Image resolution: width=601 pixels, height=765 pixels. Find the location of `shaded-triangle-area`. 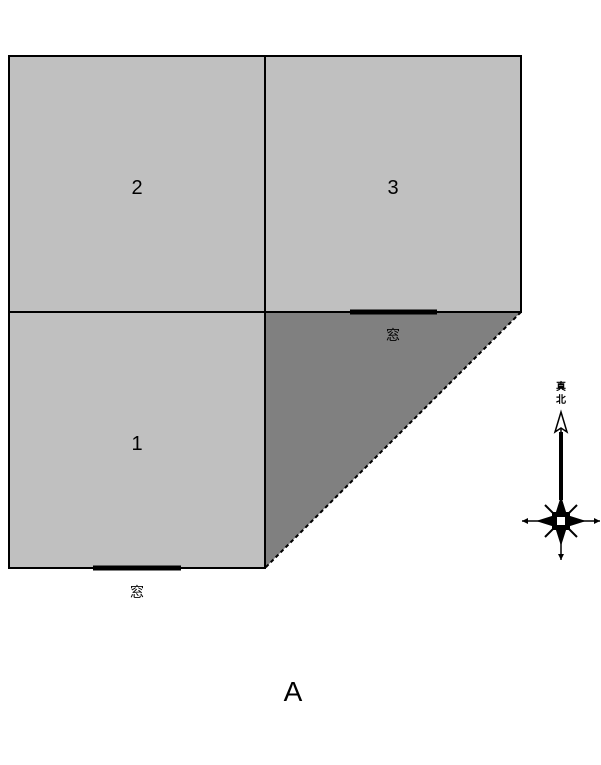

shaded-triangle-area is located at coordinates (393, 440).